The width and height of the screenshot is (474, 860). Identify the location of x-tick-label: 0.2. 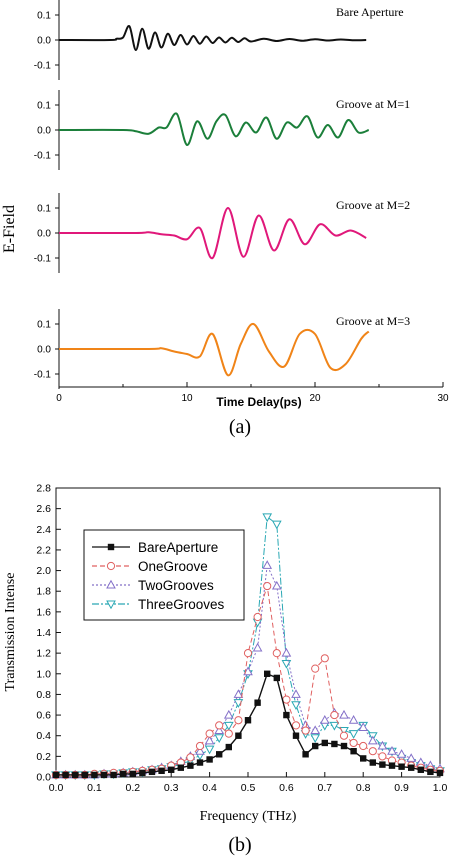
(132, 788).